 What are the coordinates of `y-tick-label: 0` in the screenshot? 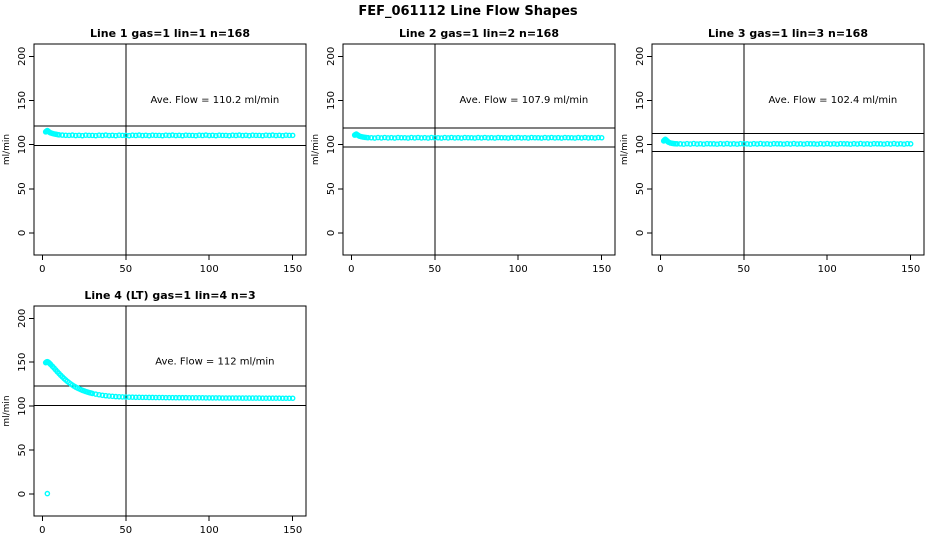 It's located at (640, 233).